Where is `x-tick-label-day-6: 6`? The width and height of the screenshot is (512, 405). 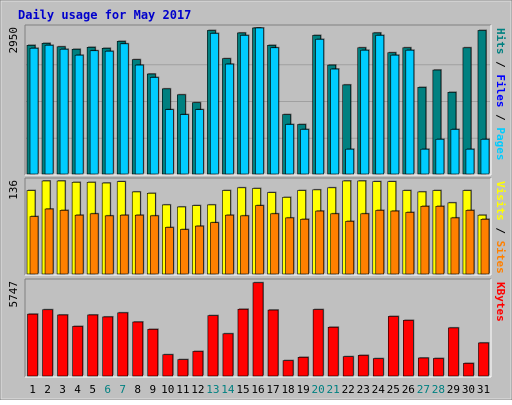 x-tick-label-day-6: 6 is located at coordinates (107, 389).